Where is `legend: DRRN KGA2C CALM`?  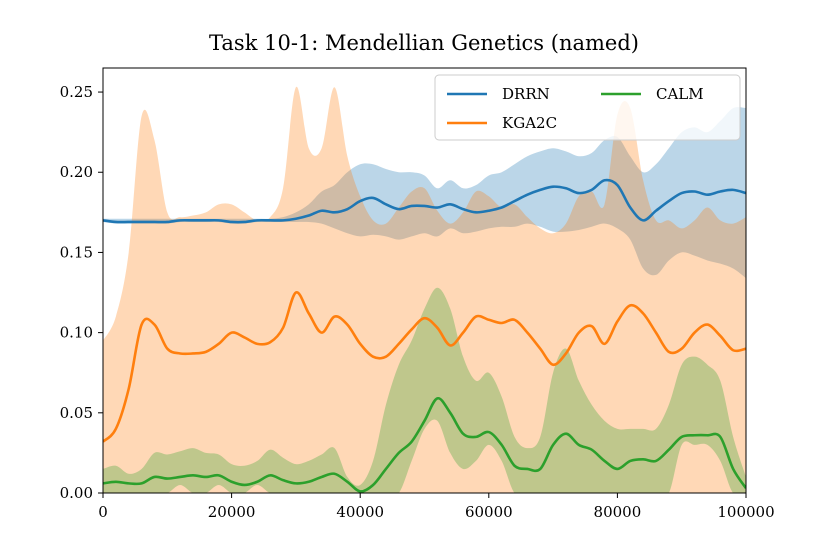
legend: DRRN KGA2C CALM is located at coordinates (587, 107).